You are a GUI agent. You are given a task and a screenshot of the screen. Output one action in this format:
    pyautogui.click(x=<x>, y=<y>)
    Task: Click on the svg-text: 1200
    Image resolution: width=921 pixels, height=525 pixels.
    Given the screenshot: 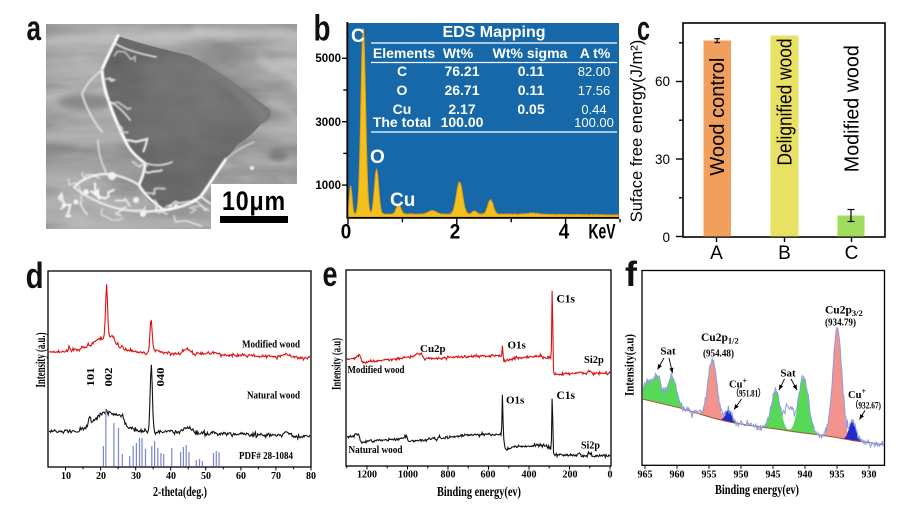 What is the action you would take?
    pyautogui.click(x=367, y=475)
    